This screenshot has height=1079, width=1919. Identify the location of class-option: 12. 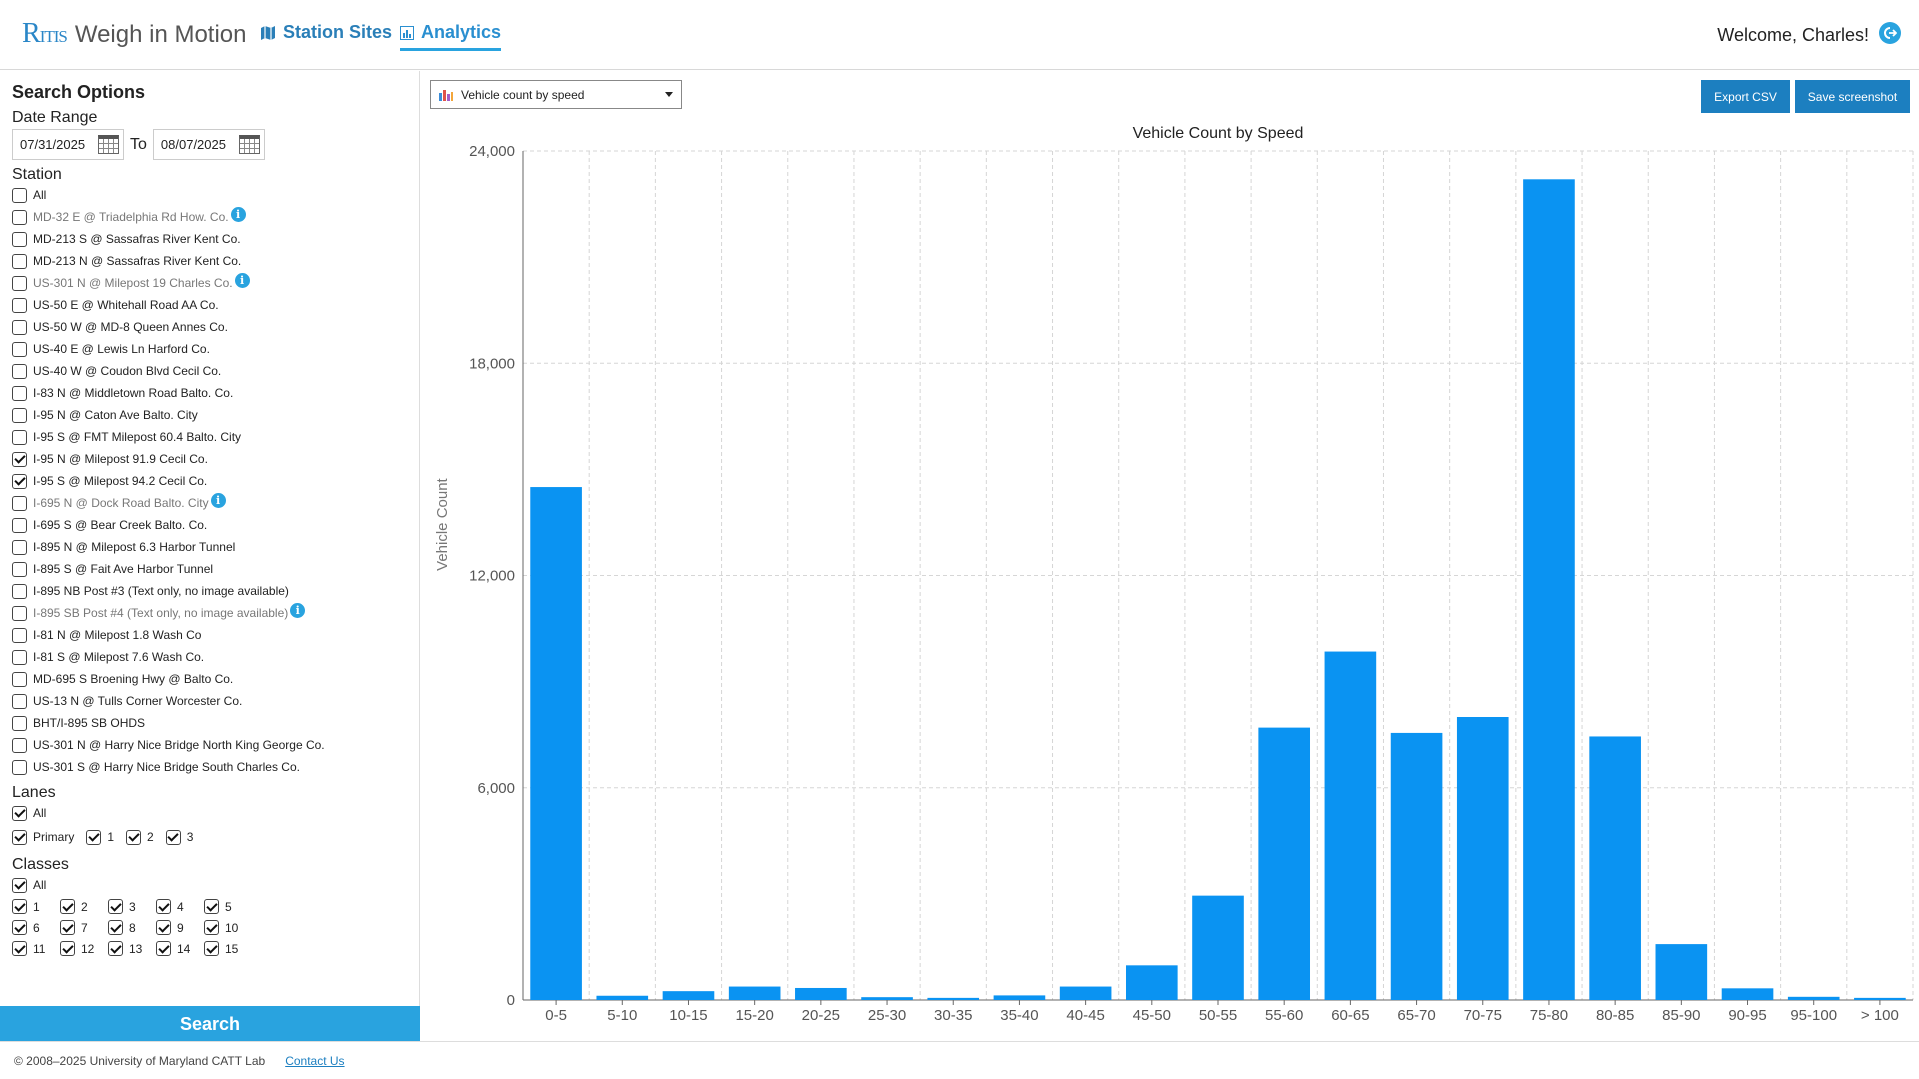
(84, 948).